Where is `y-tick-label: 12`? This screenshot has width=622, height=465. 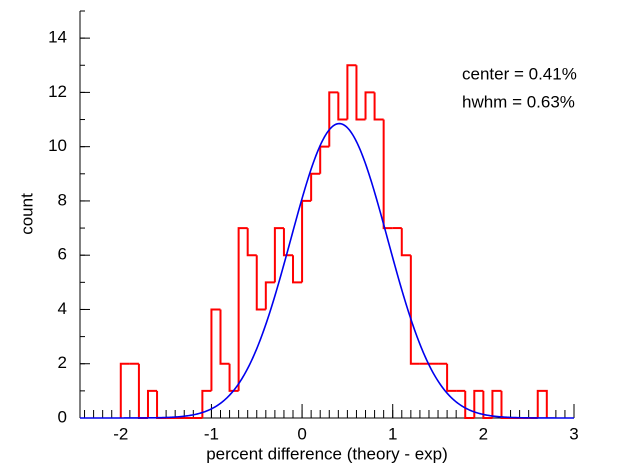 y-tick-label: 12 is located at coordinates (57, 91).